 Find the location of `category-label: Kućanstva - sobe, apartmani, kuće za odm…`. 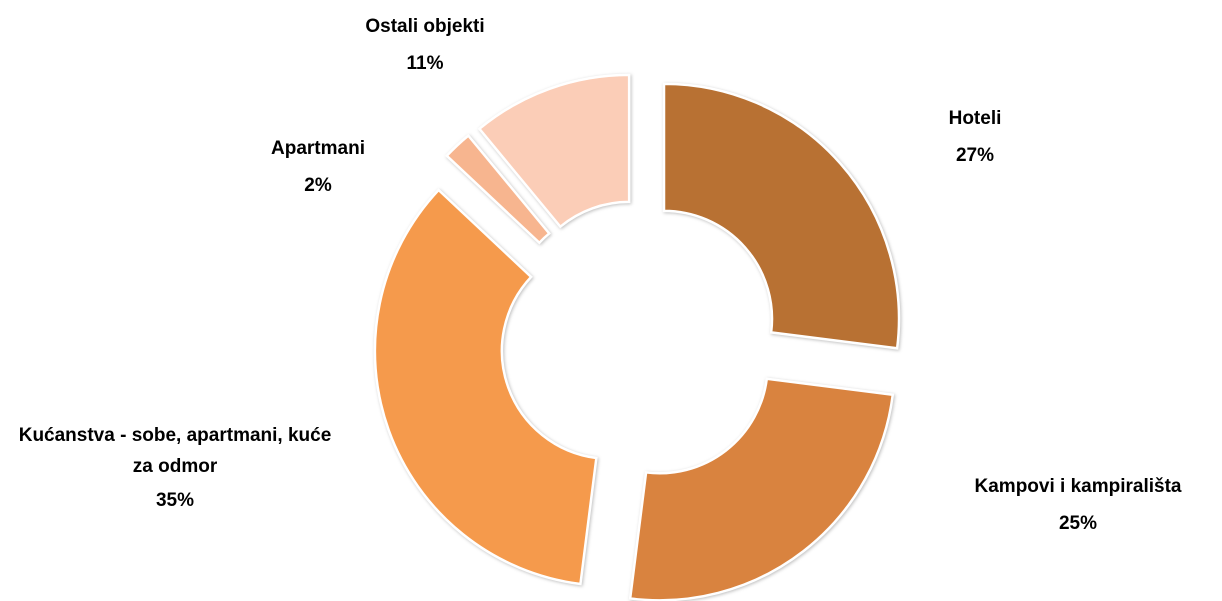

category-label: Kućanstva - sobe, apartmani, kuće za odm… is located at coordinates (175, 451).